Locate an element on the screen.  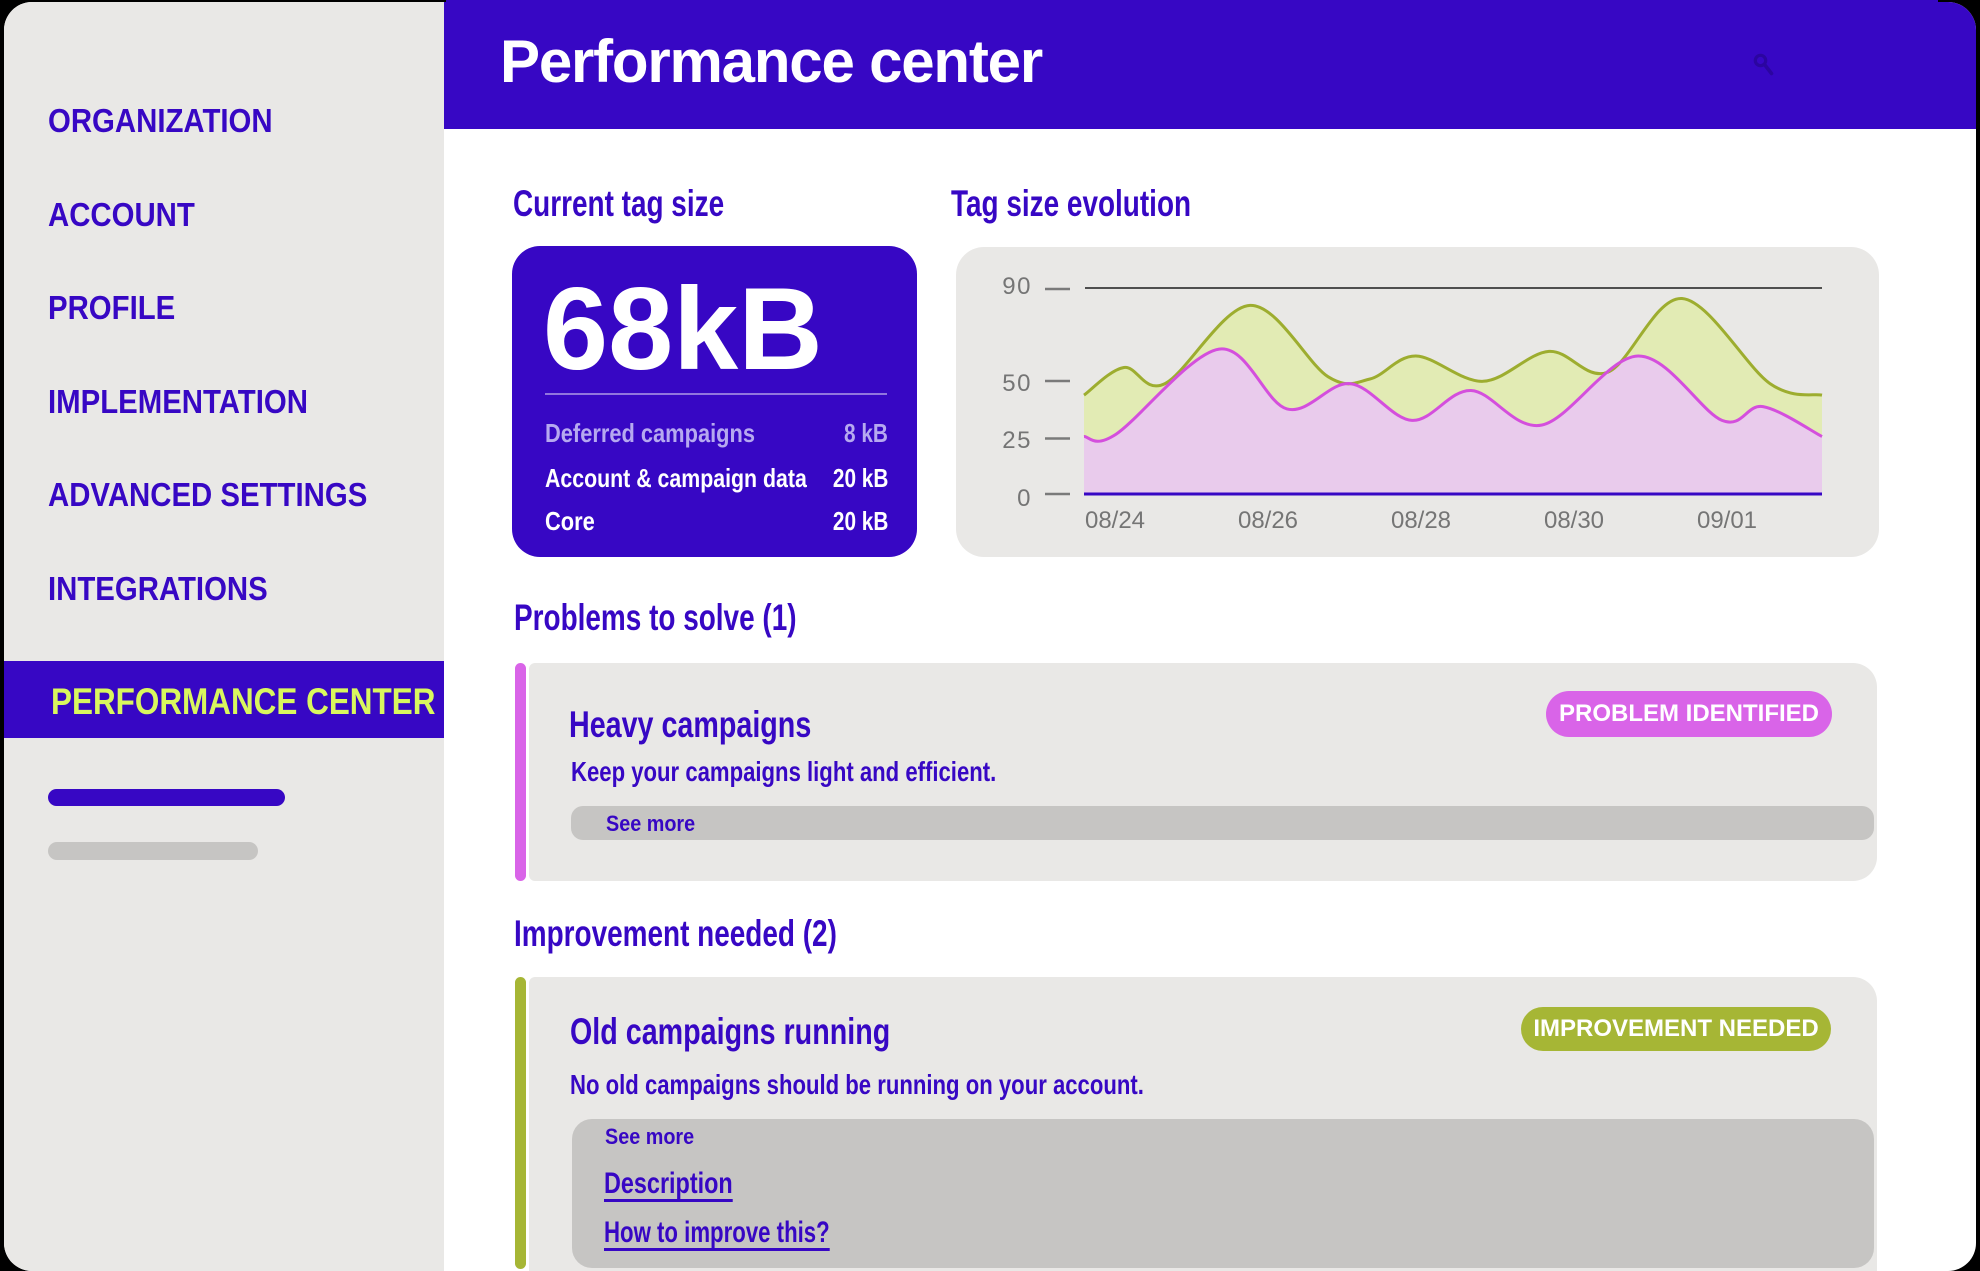
svg-text: 0 is located at coordinates (1024, 498).